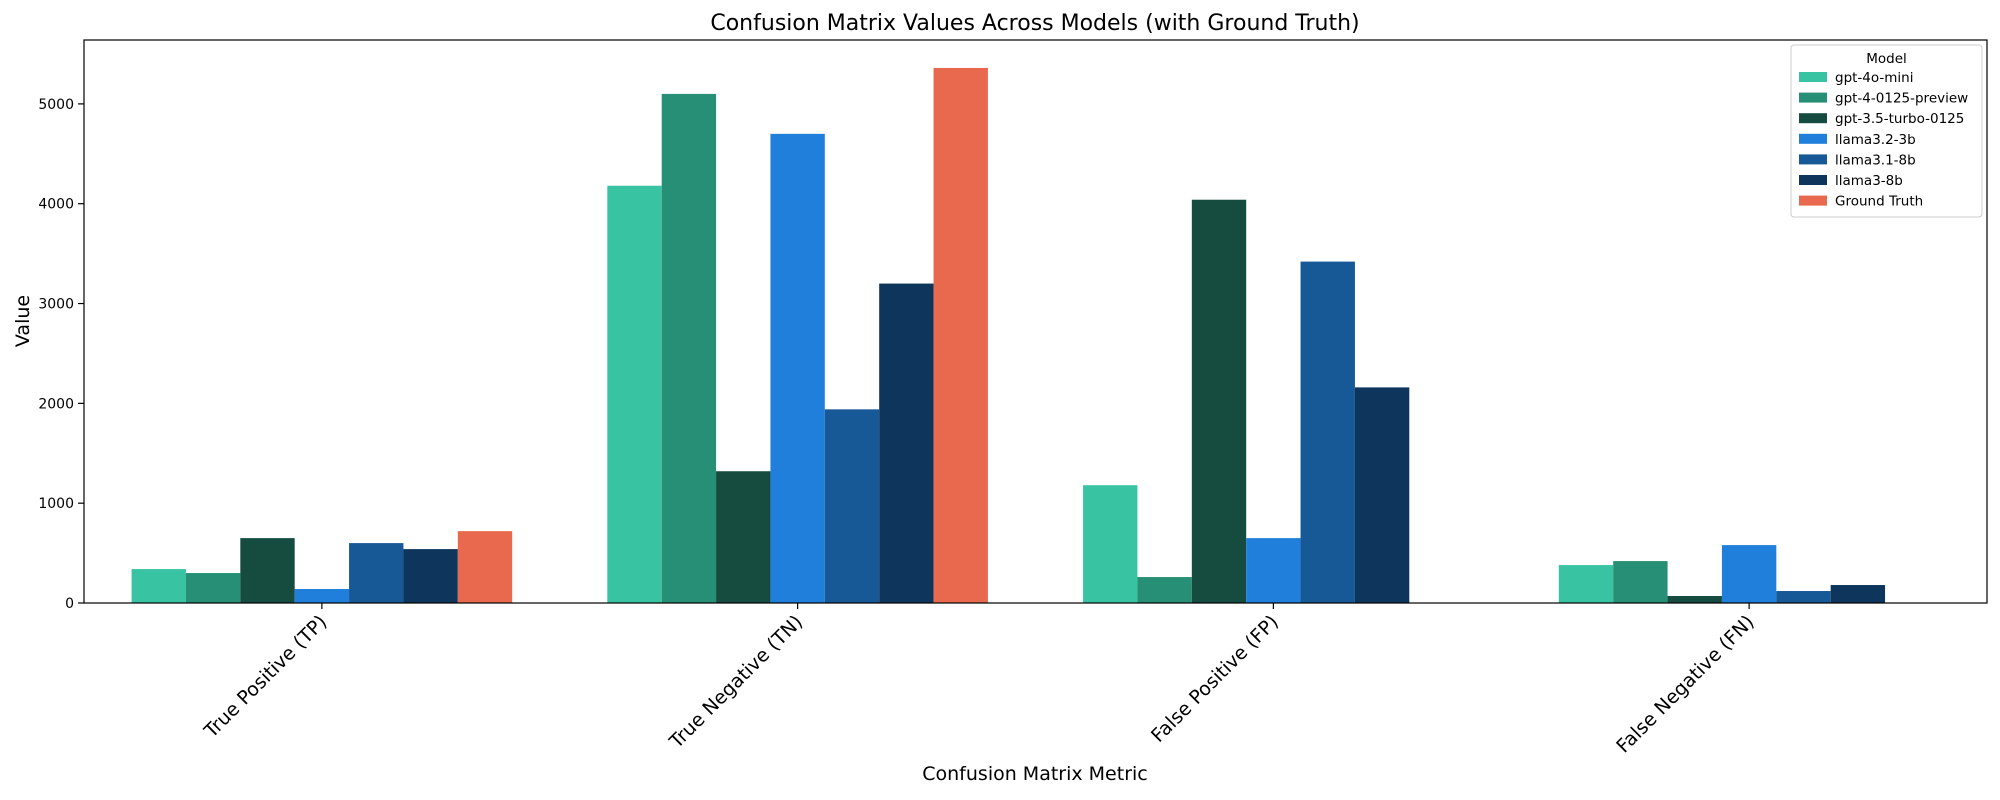  I want to click on legend-entry-label: llama3.1-8b, so click(1875, 160).